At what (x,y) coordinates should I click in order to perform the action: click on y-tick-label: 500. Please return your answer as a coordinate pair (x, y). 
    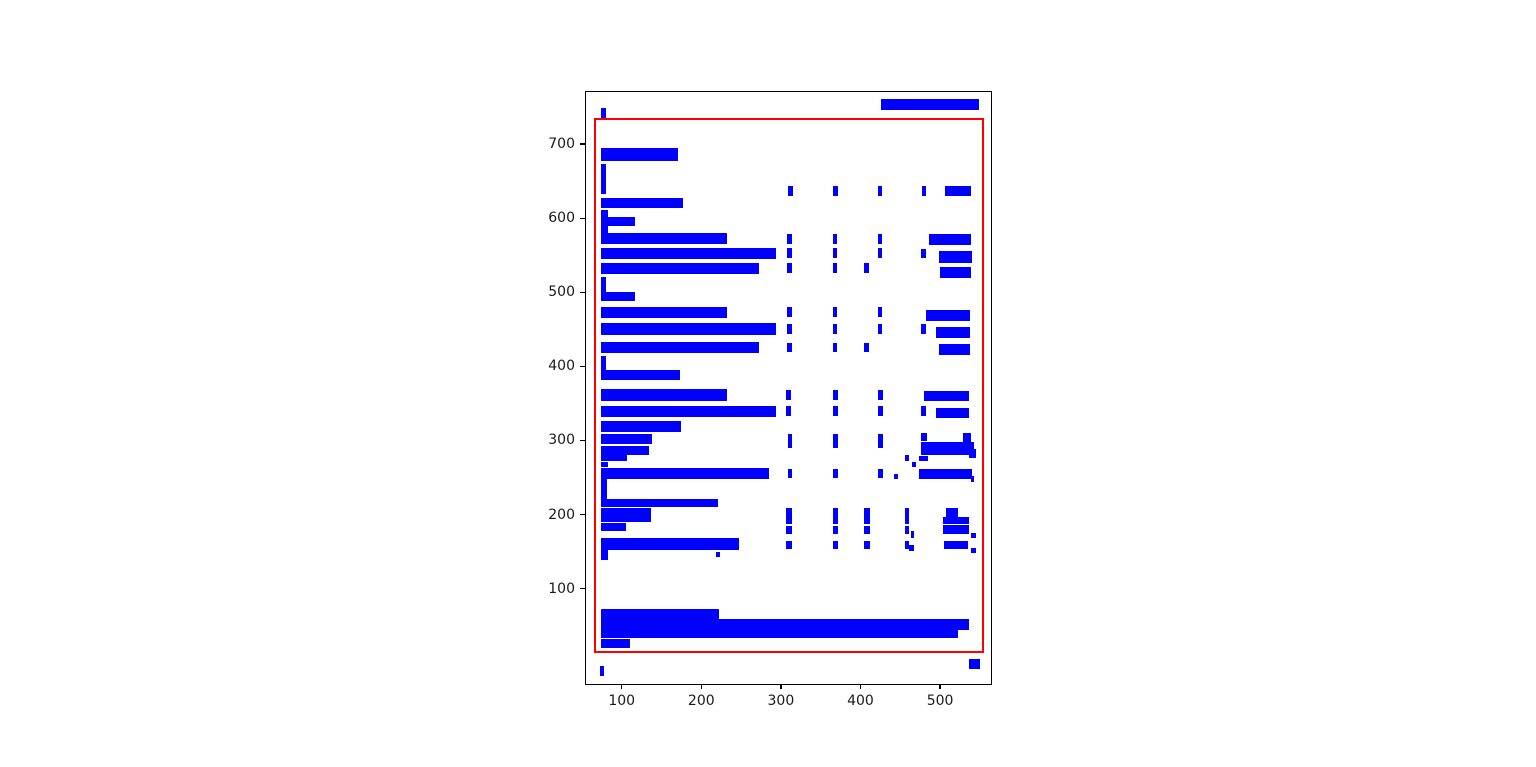
    Looking at the image, I should click on (561, 292).